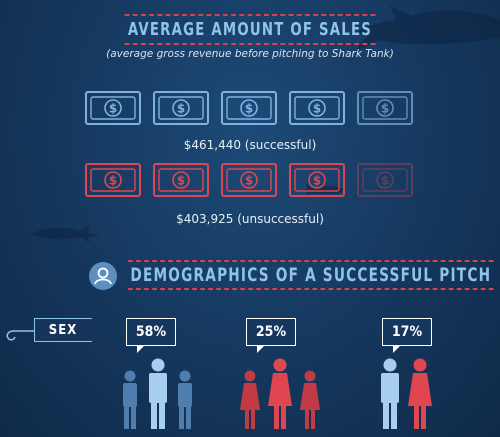  I want to click on bills-unsuccessful: $ $ $ $ $, so click(254, 180).